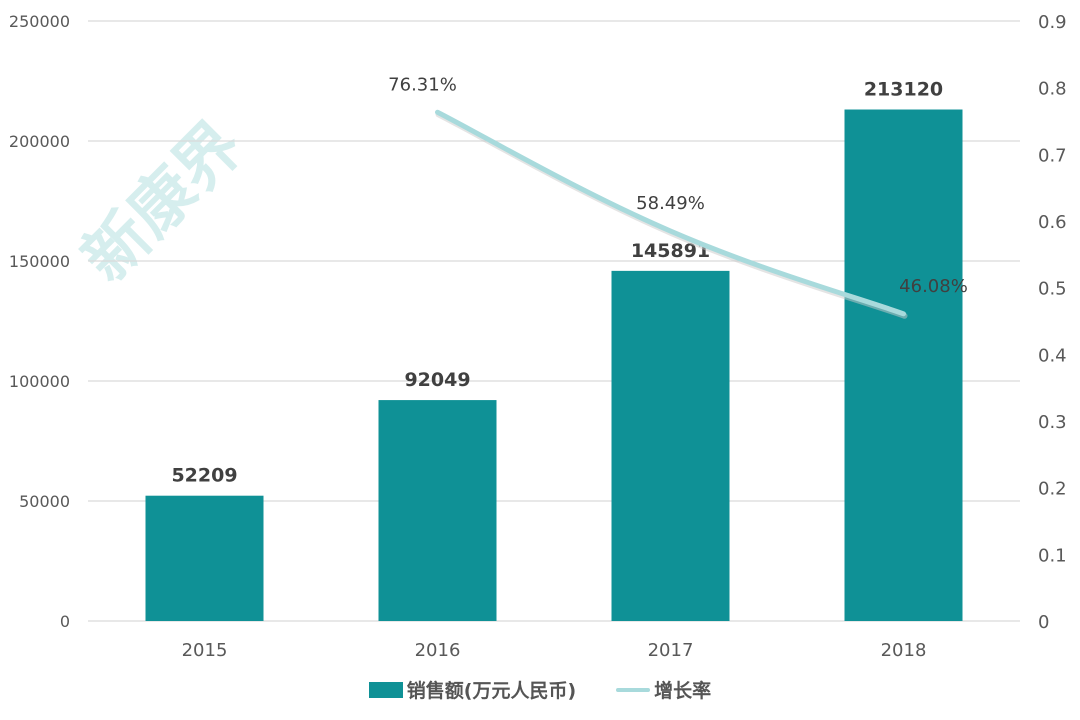 The height and width of the screenshot is (720, 1080). I want to click on legend-item-growth: 增长率, so click(663, 689).